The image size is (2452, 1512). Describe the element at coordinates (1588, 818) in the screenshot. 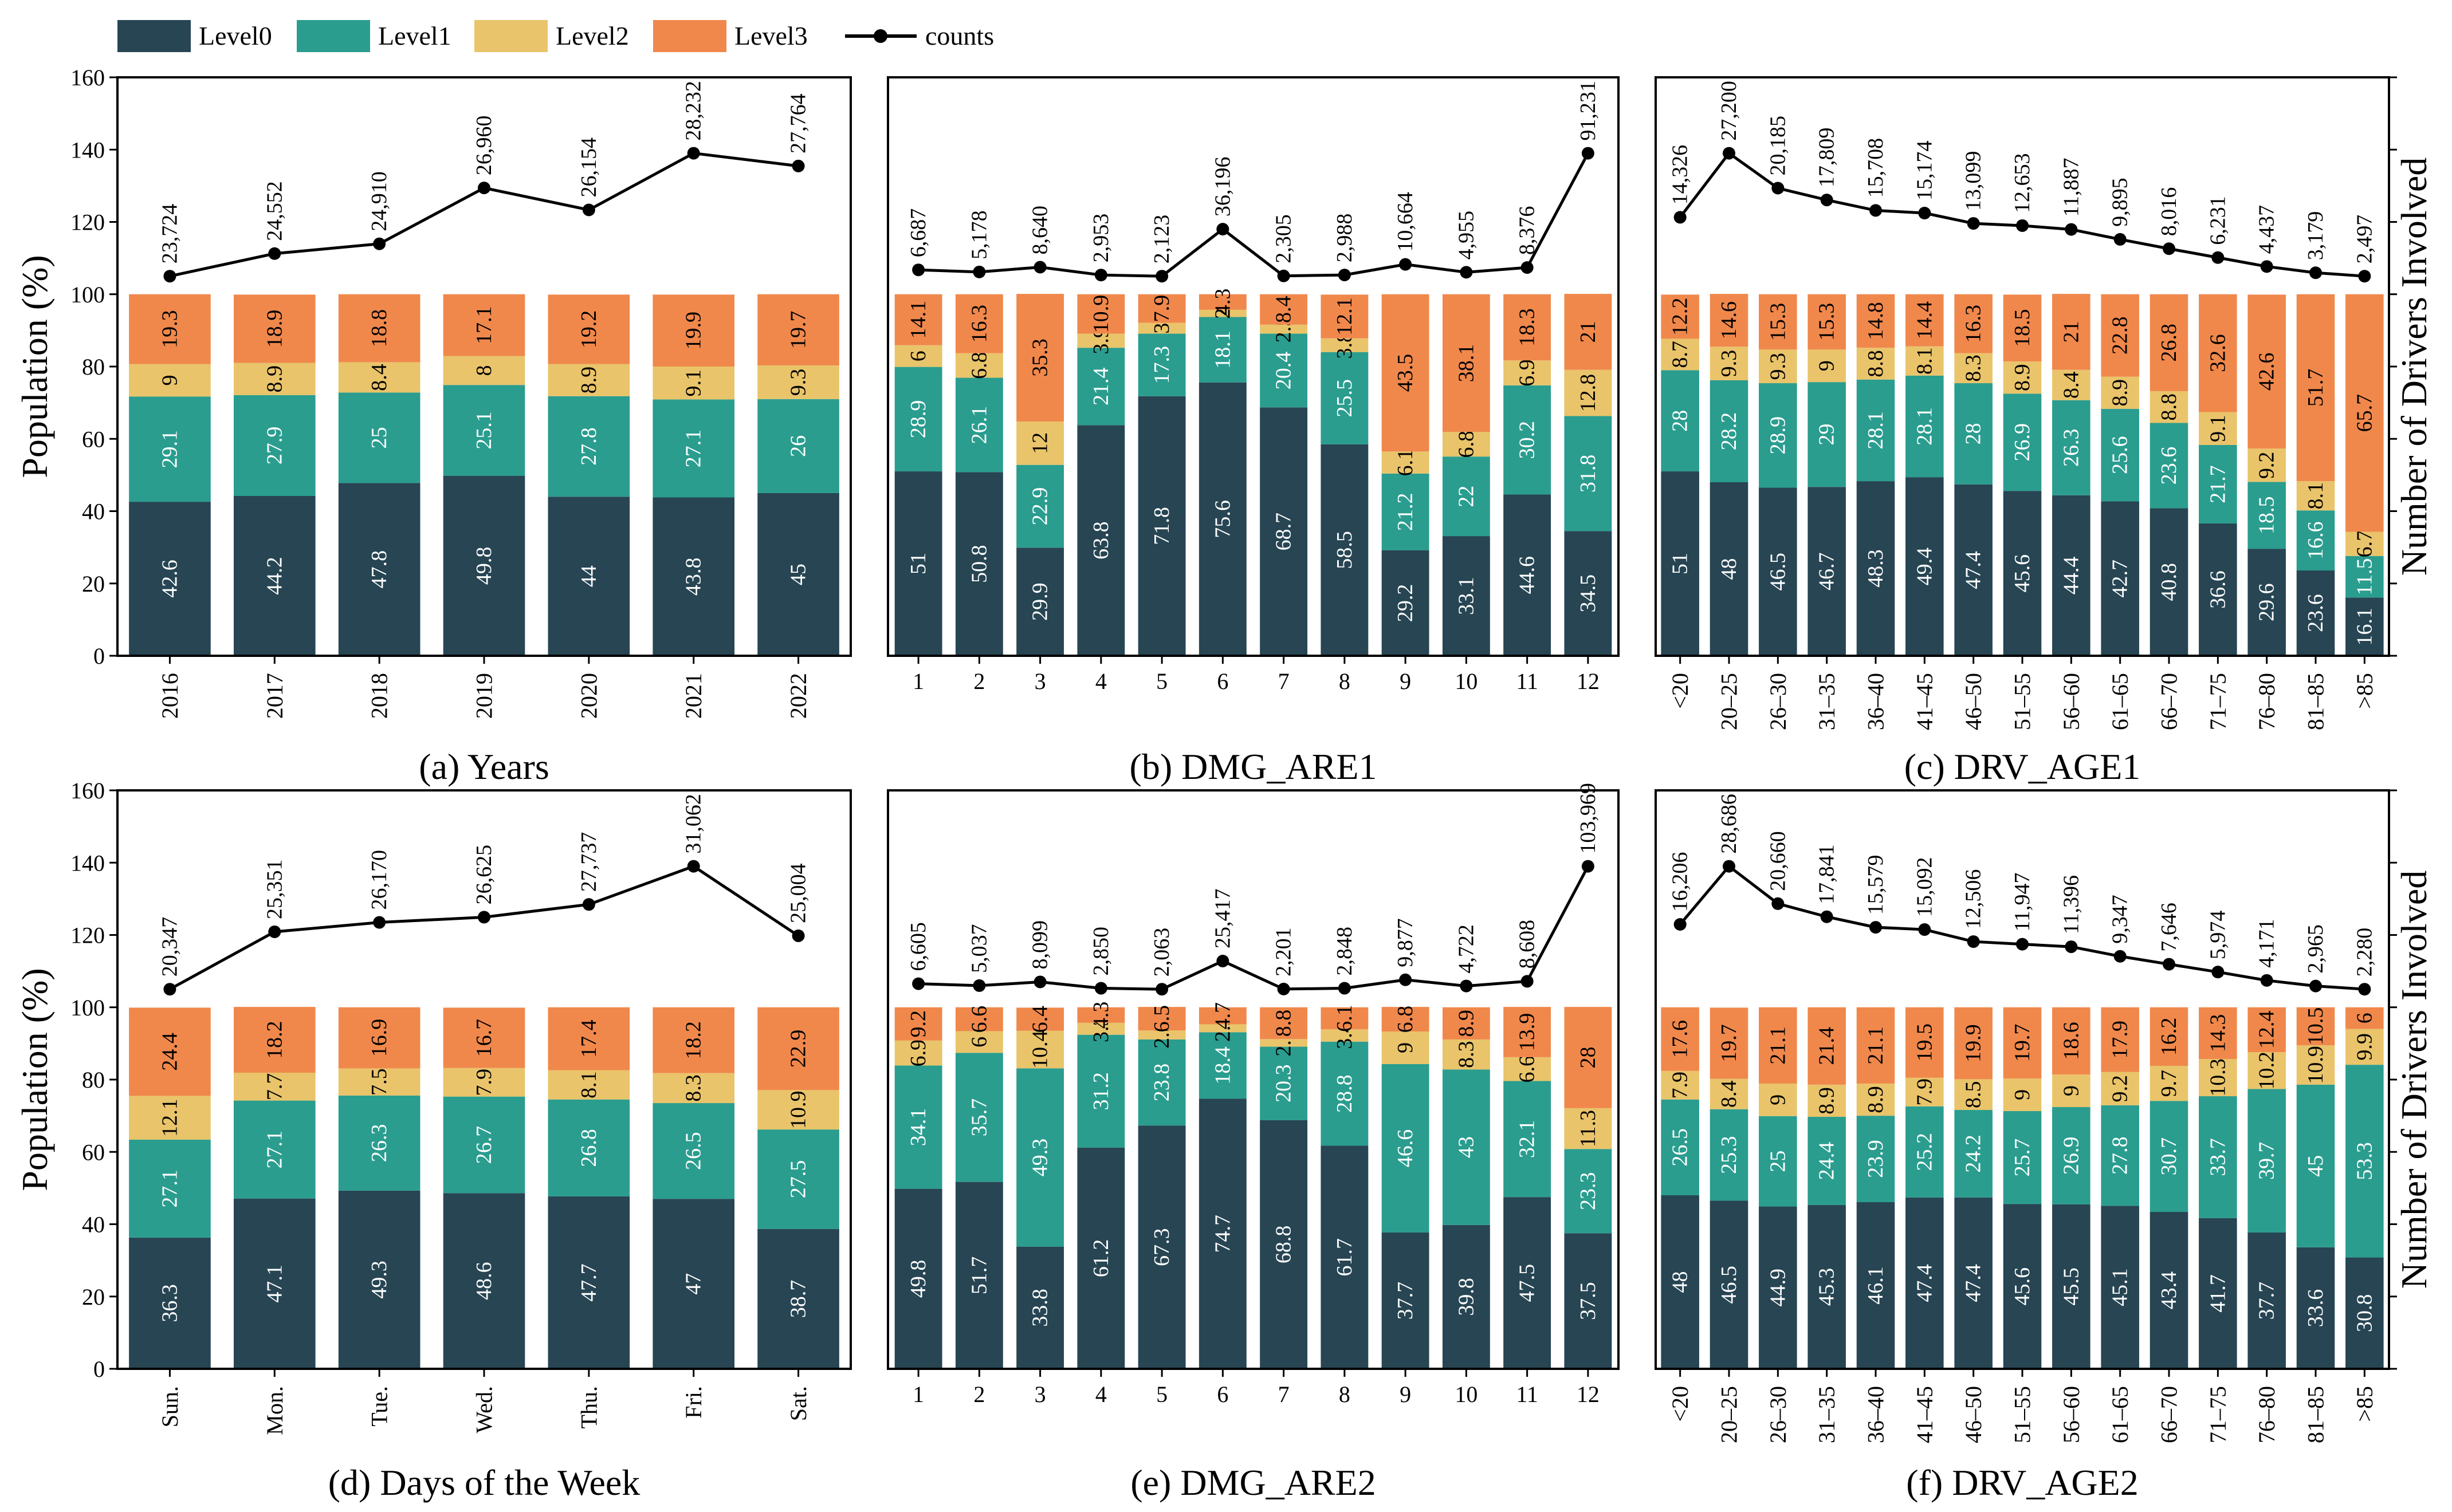

I see `counts-label-e-11: 103,969` at that location.